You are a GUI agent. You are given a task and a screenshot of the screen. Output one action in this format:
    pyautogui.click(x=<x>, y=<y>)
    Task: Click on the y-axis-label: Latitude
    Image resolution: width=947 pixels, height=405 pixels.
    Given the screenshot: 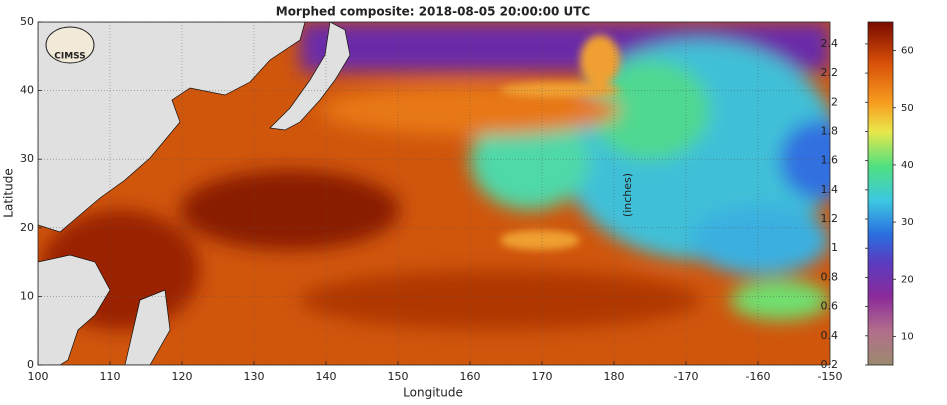 What is the action you would take?
    pyautogui.click(x=9, y=192)
    